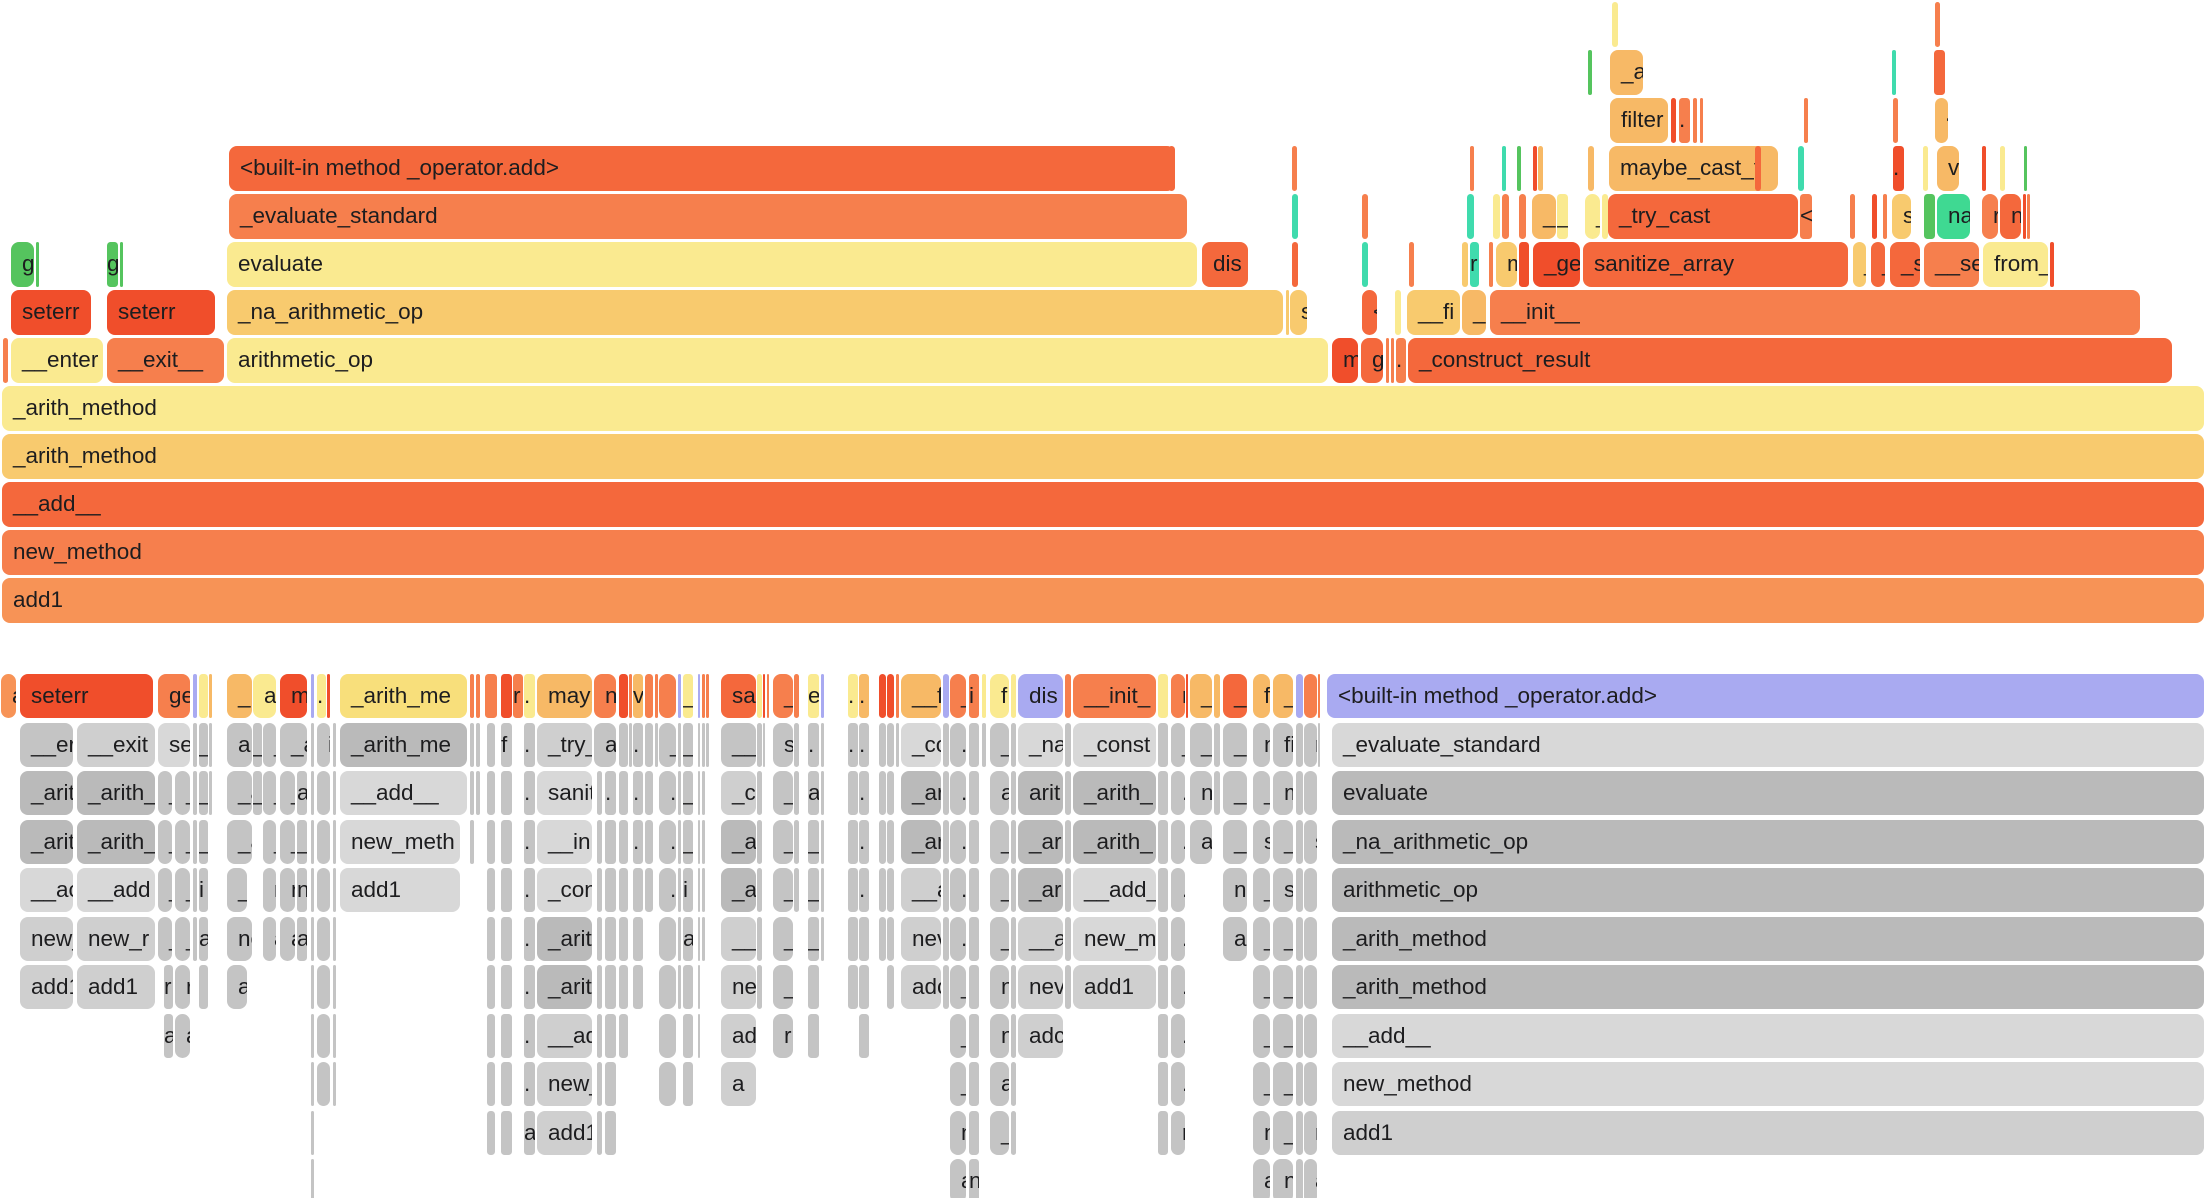  Describe the element at coordinates (1103, 552) in the screenshot. I see `flame-frame: new_method` at that location.